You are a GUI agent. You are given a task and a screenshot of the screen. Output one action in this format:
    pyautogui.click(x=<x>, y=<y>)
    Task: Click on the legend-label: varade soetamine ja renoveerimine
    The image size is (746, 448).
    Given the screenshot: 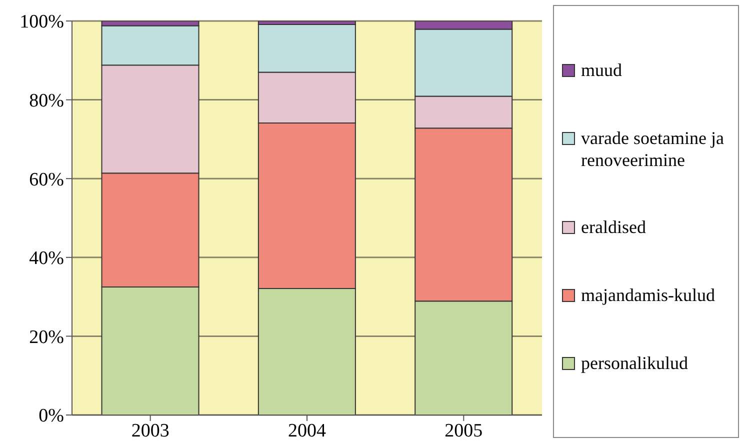 What is the action you would take?
    pyautogui.click(x=653, y=148)
    